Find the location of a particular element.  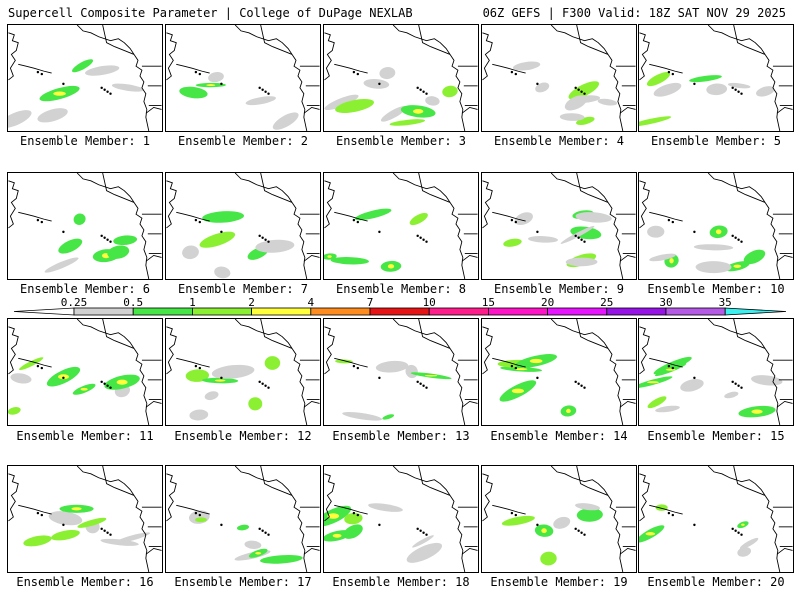

colorbar-tick-label: 30 is located at coordinates (665, 302).